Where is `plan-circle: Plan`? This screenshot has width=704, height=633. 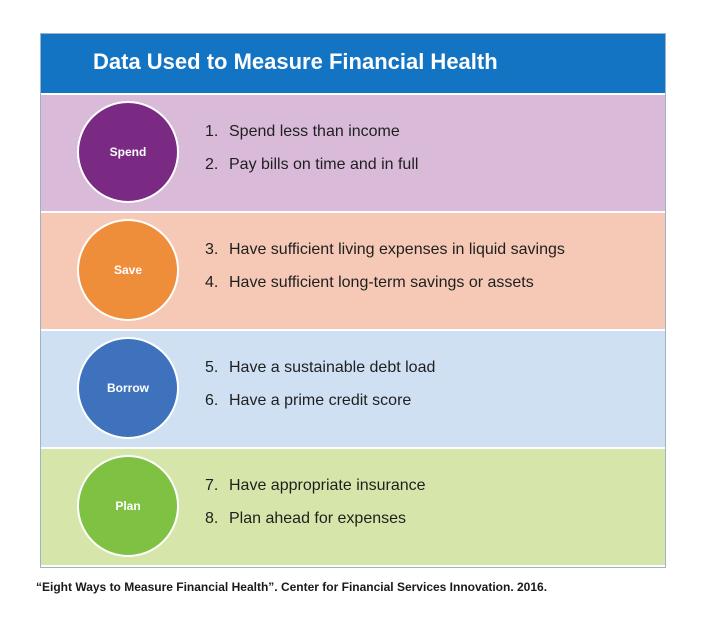
plan-circle: Plan is located at coordinates (128, 506).